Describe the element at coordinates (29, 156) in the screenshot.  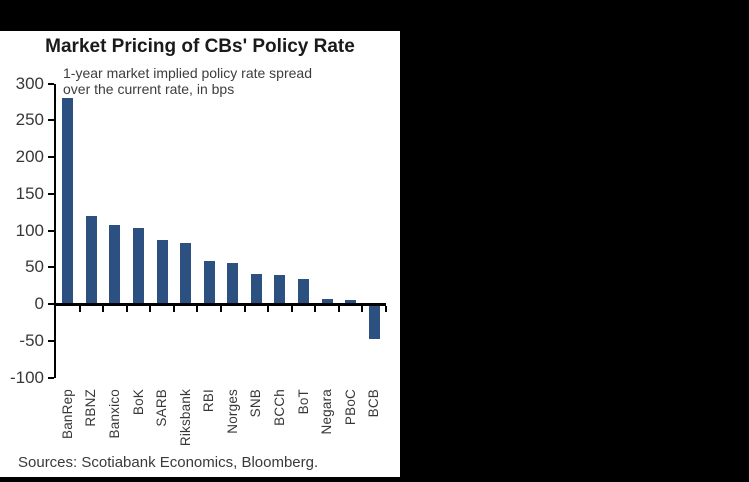
I see `y-axis-tick-label: 200` at that location.